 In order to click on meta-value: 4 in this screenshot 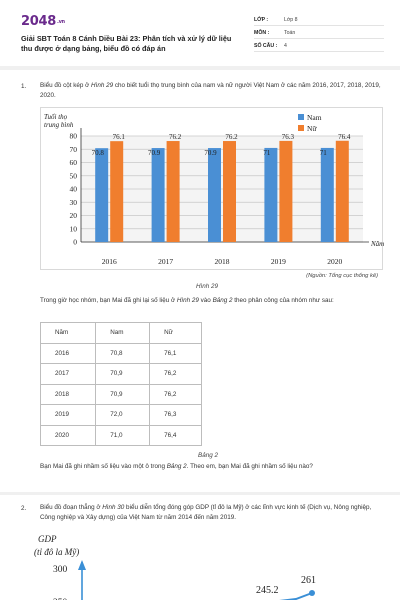, I will do `click(285, 45)`.